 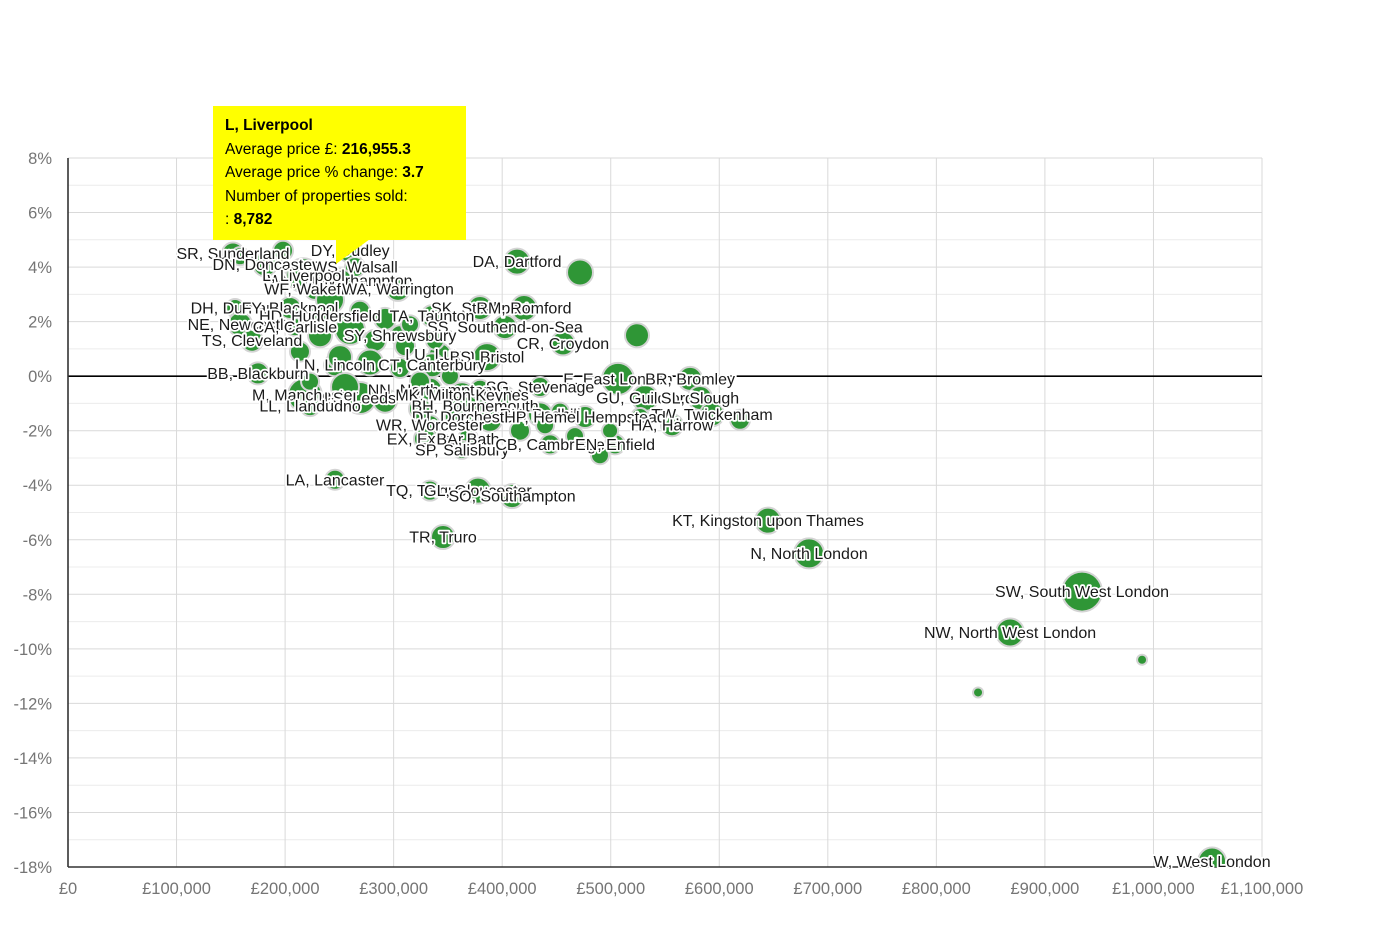 I want to click on point-label: TR, Truro, so click(x=443, y=538).